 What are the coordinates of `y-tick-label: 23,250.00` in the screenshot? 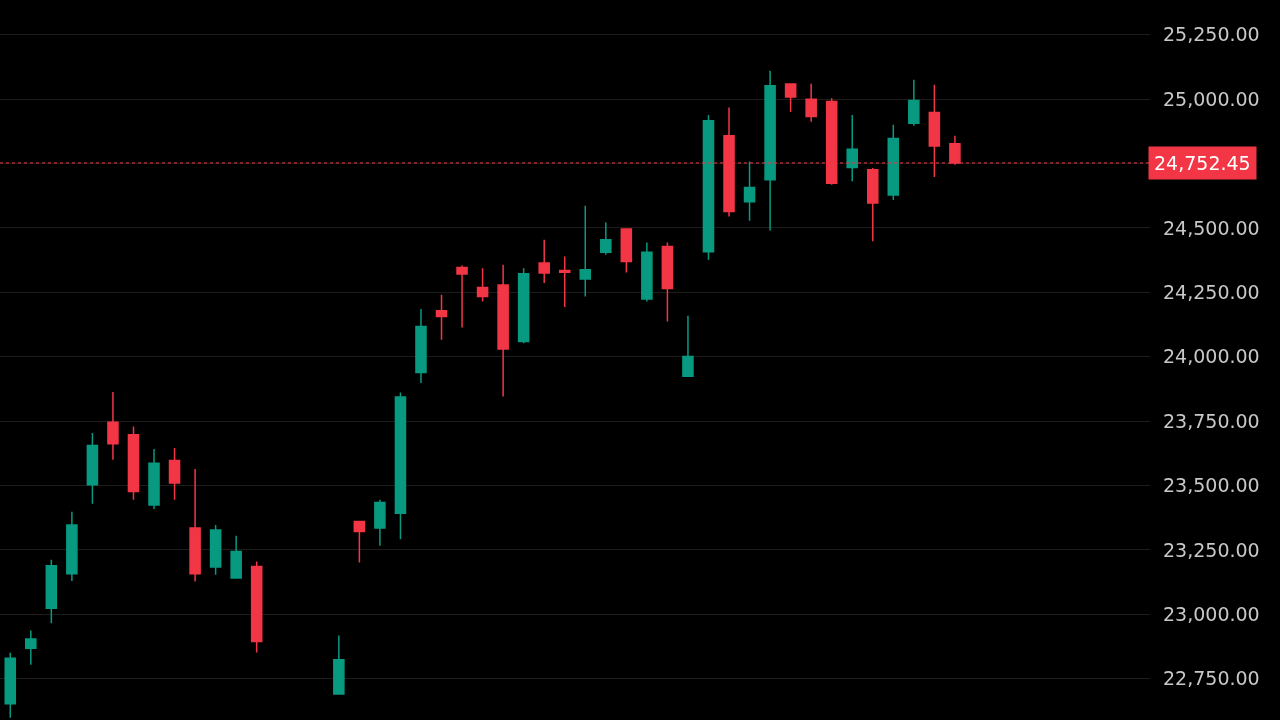 It's located at (1211, 549).